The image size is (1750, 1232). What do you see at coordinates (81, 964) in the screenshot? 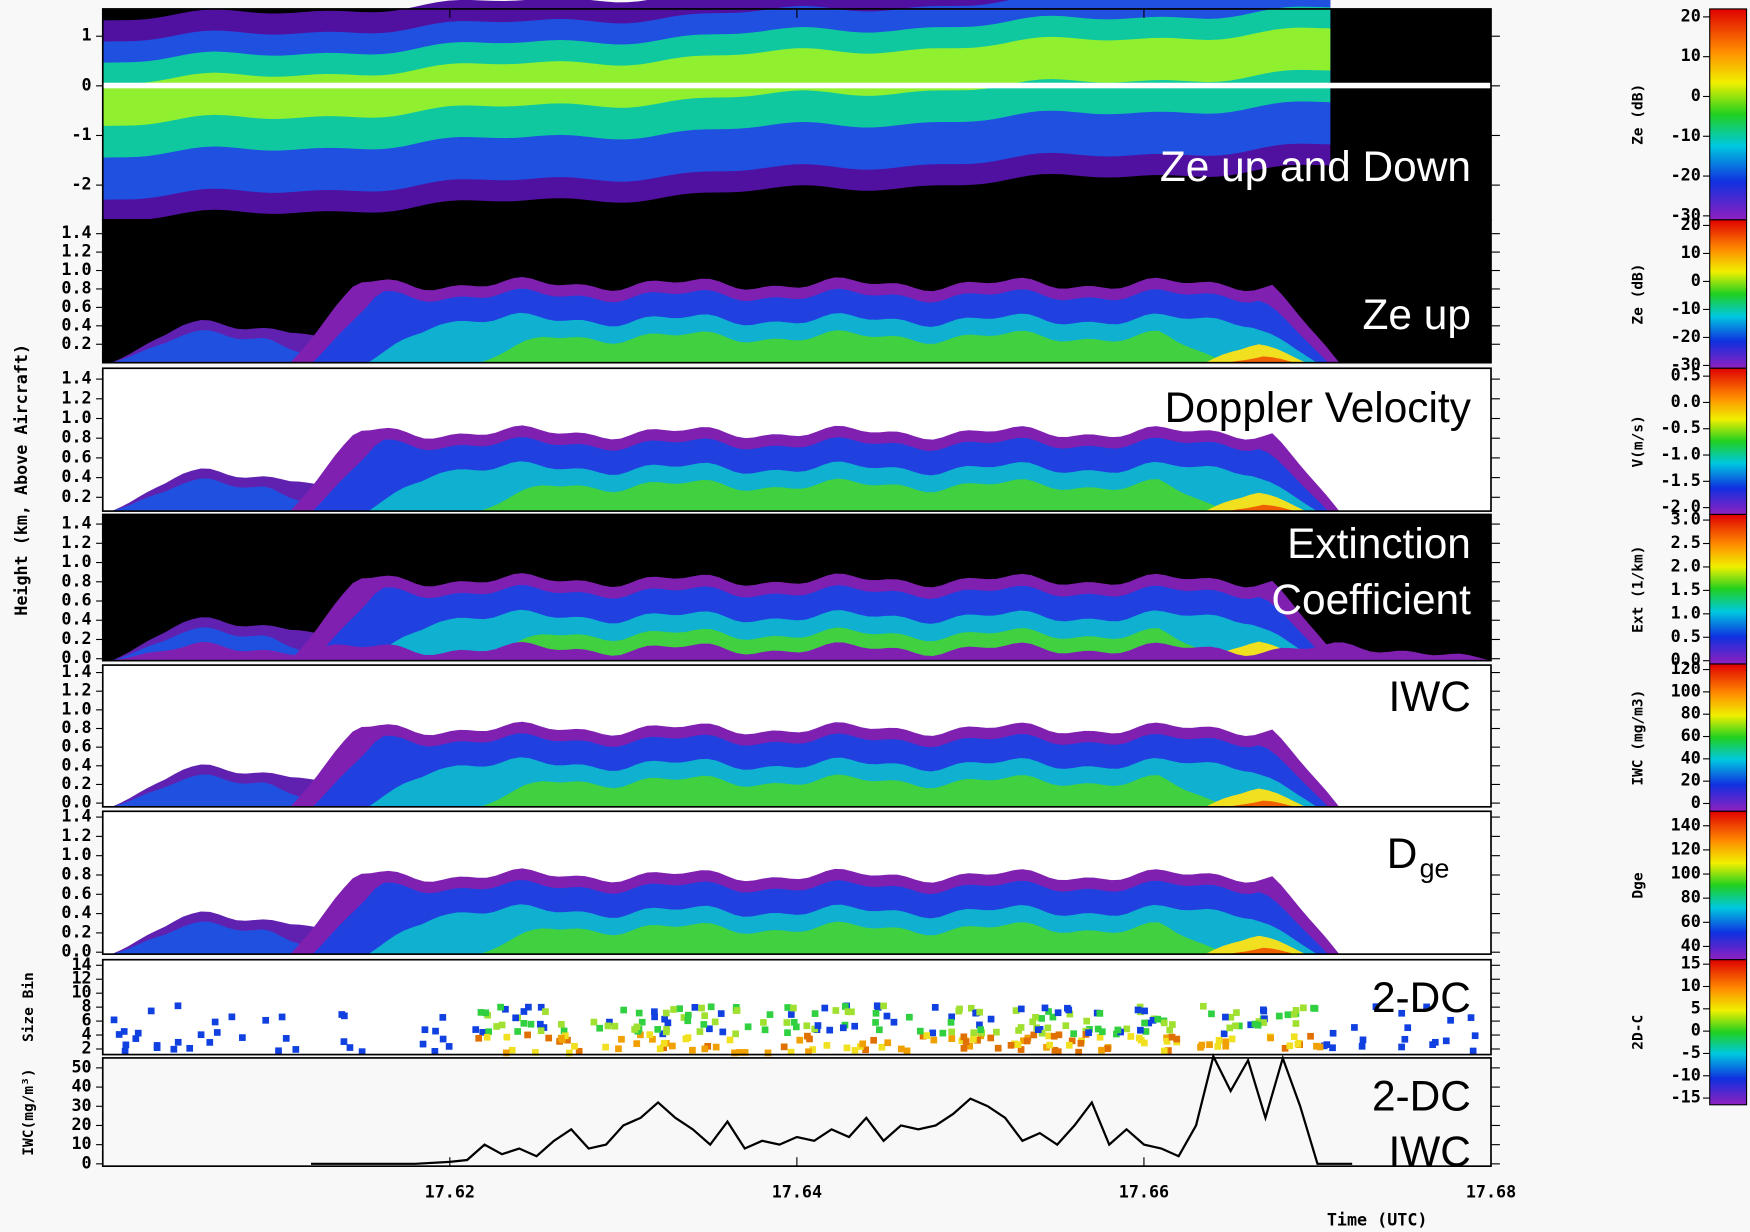
I see `y-tick-label: 14` at bounding box center [81, 964].